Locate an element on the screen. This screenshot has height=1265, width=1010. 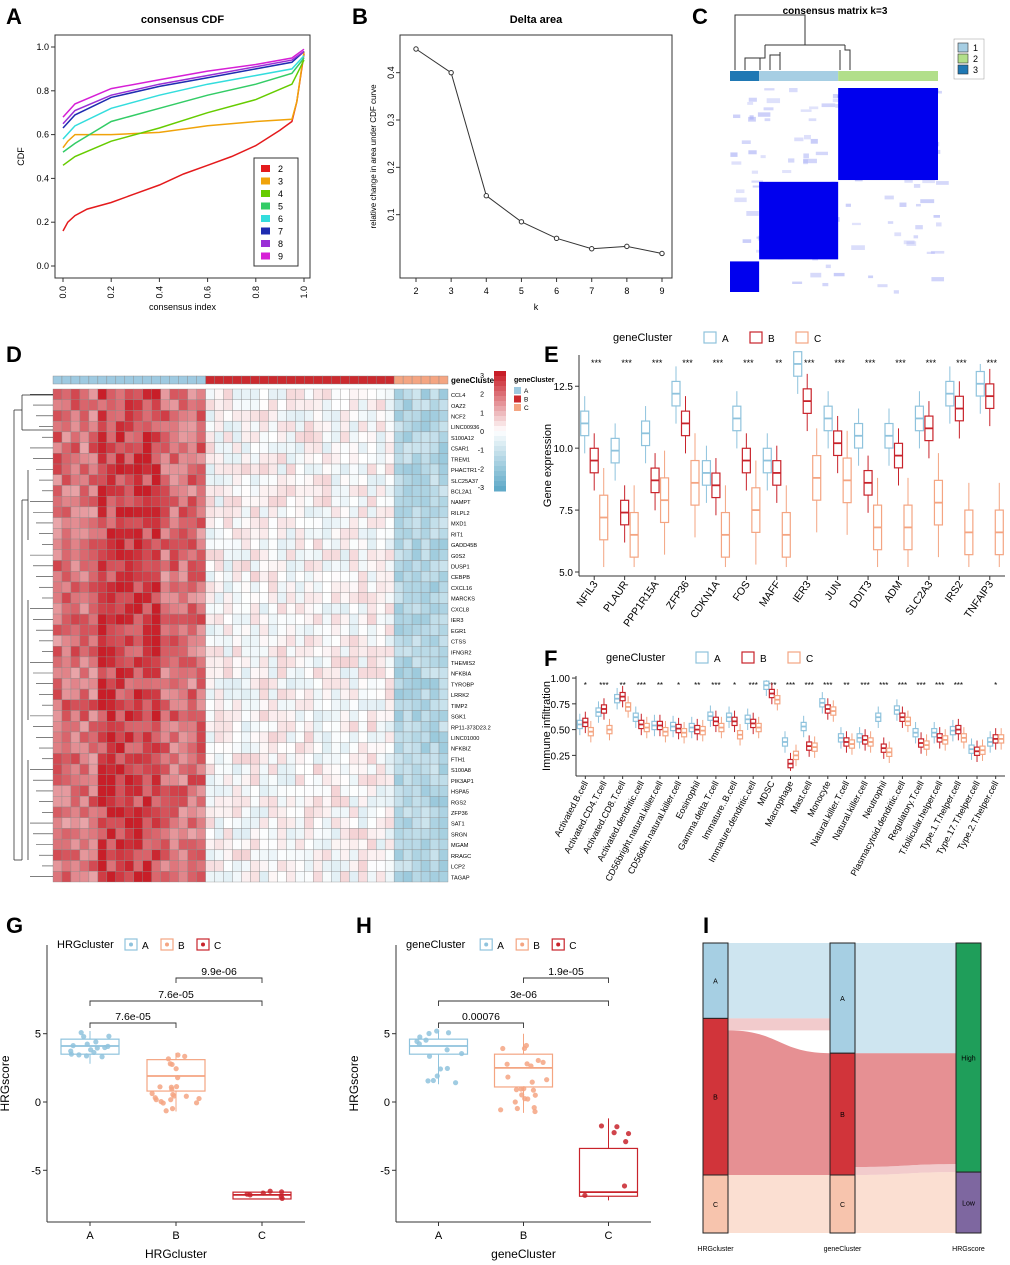
significance-label: *** is located at coordinates (961, 363).